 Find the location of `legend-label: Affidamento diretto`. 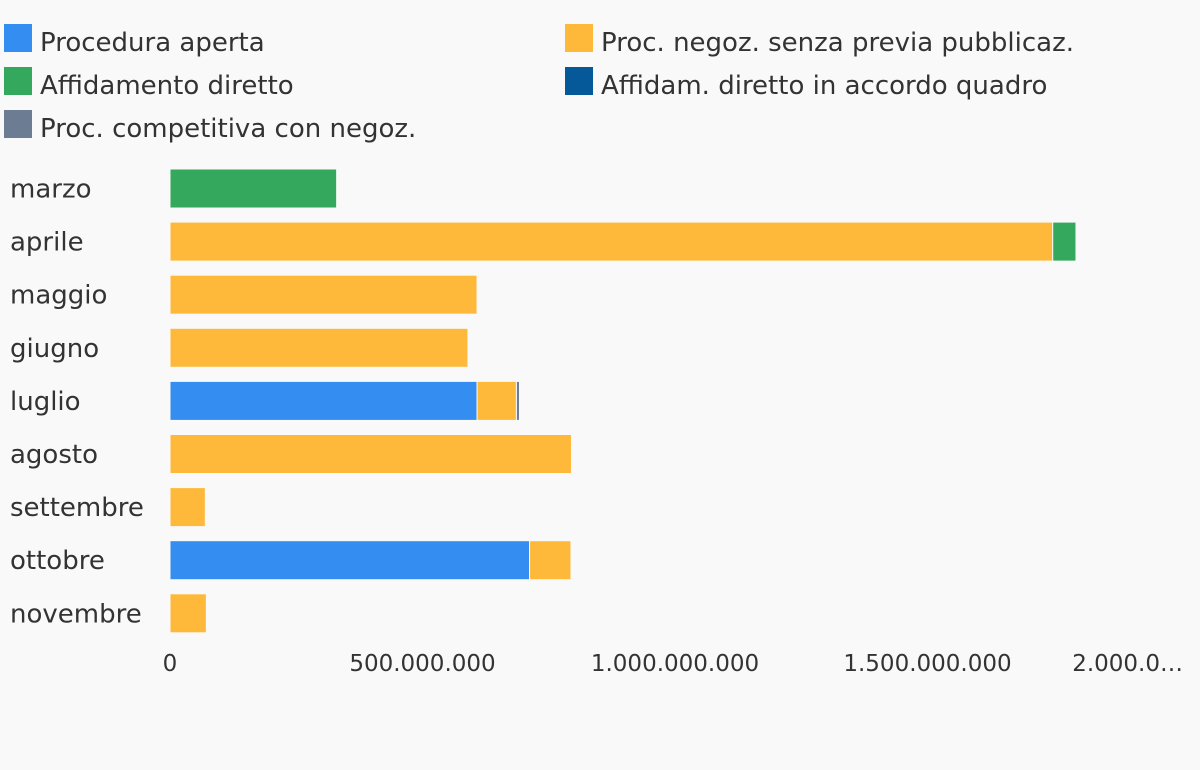

legend-label: Affidamento diretto is located at coordinates (167, 86).